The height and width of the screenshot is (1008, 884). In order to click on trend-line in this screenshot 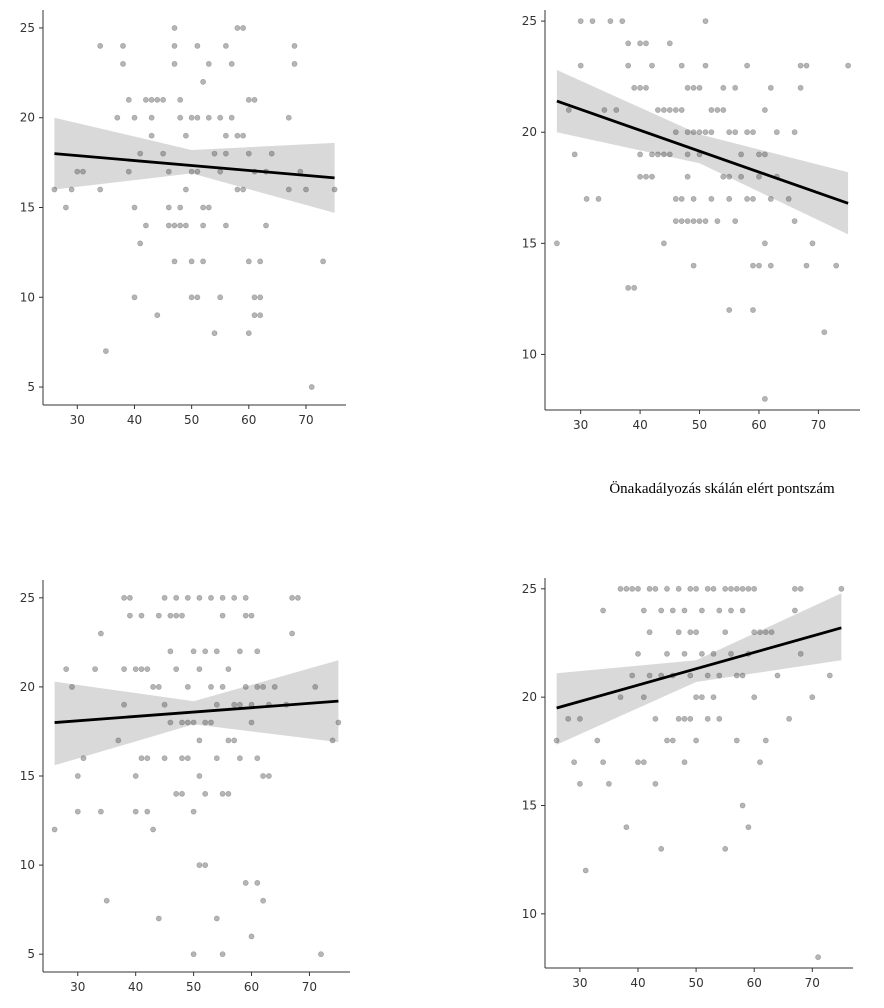, I will do `click(194, 166)`.